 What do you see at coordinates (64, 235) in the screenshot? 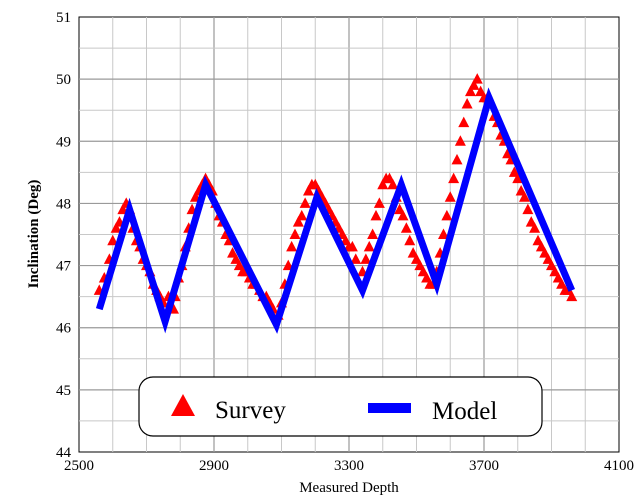
I see `y-tick-labels: 44 45 46 47 48 49 50 51` at bounding box center [64, 235].